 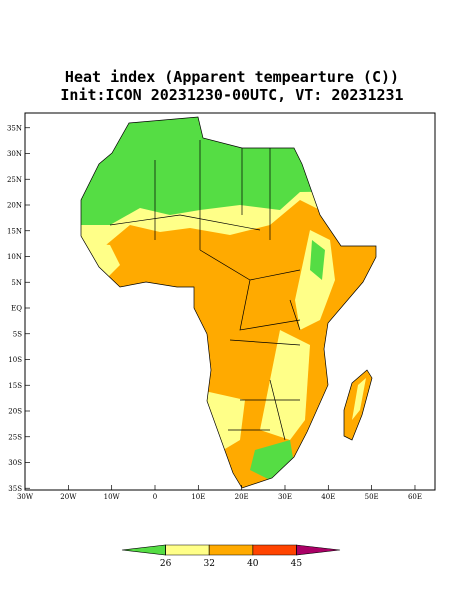 I want to click on field-yellow-south-east, so click(x=285, y=385).